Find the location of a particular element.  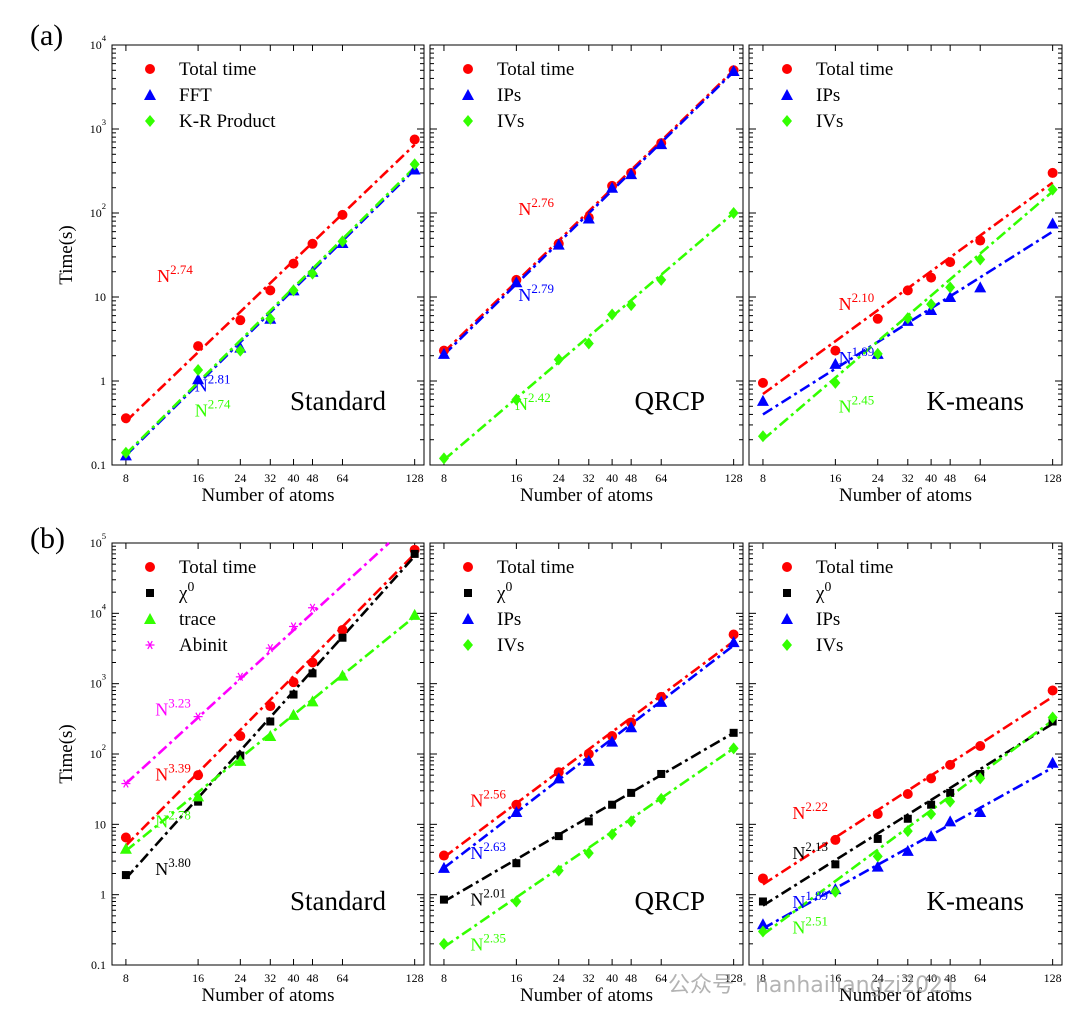

fit-exponent-label: N2.01 is located at coordinates (488, 898).